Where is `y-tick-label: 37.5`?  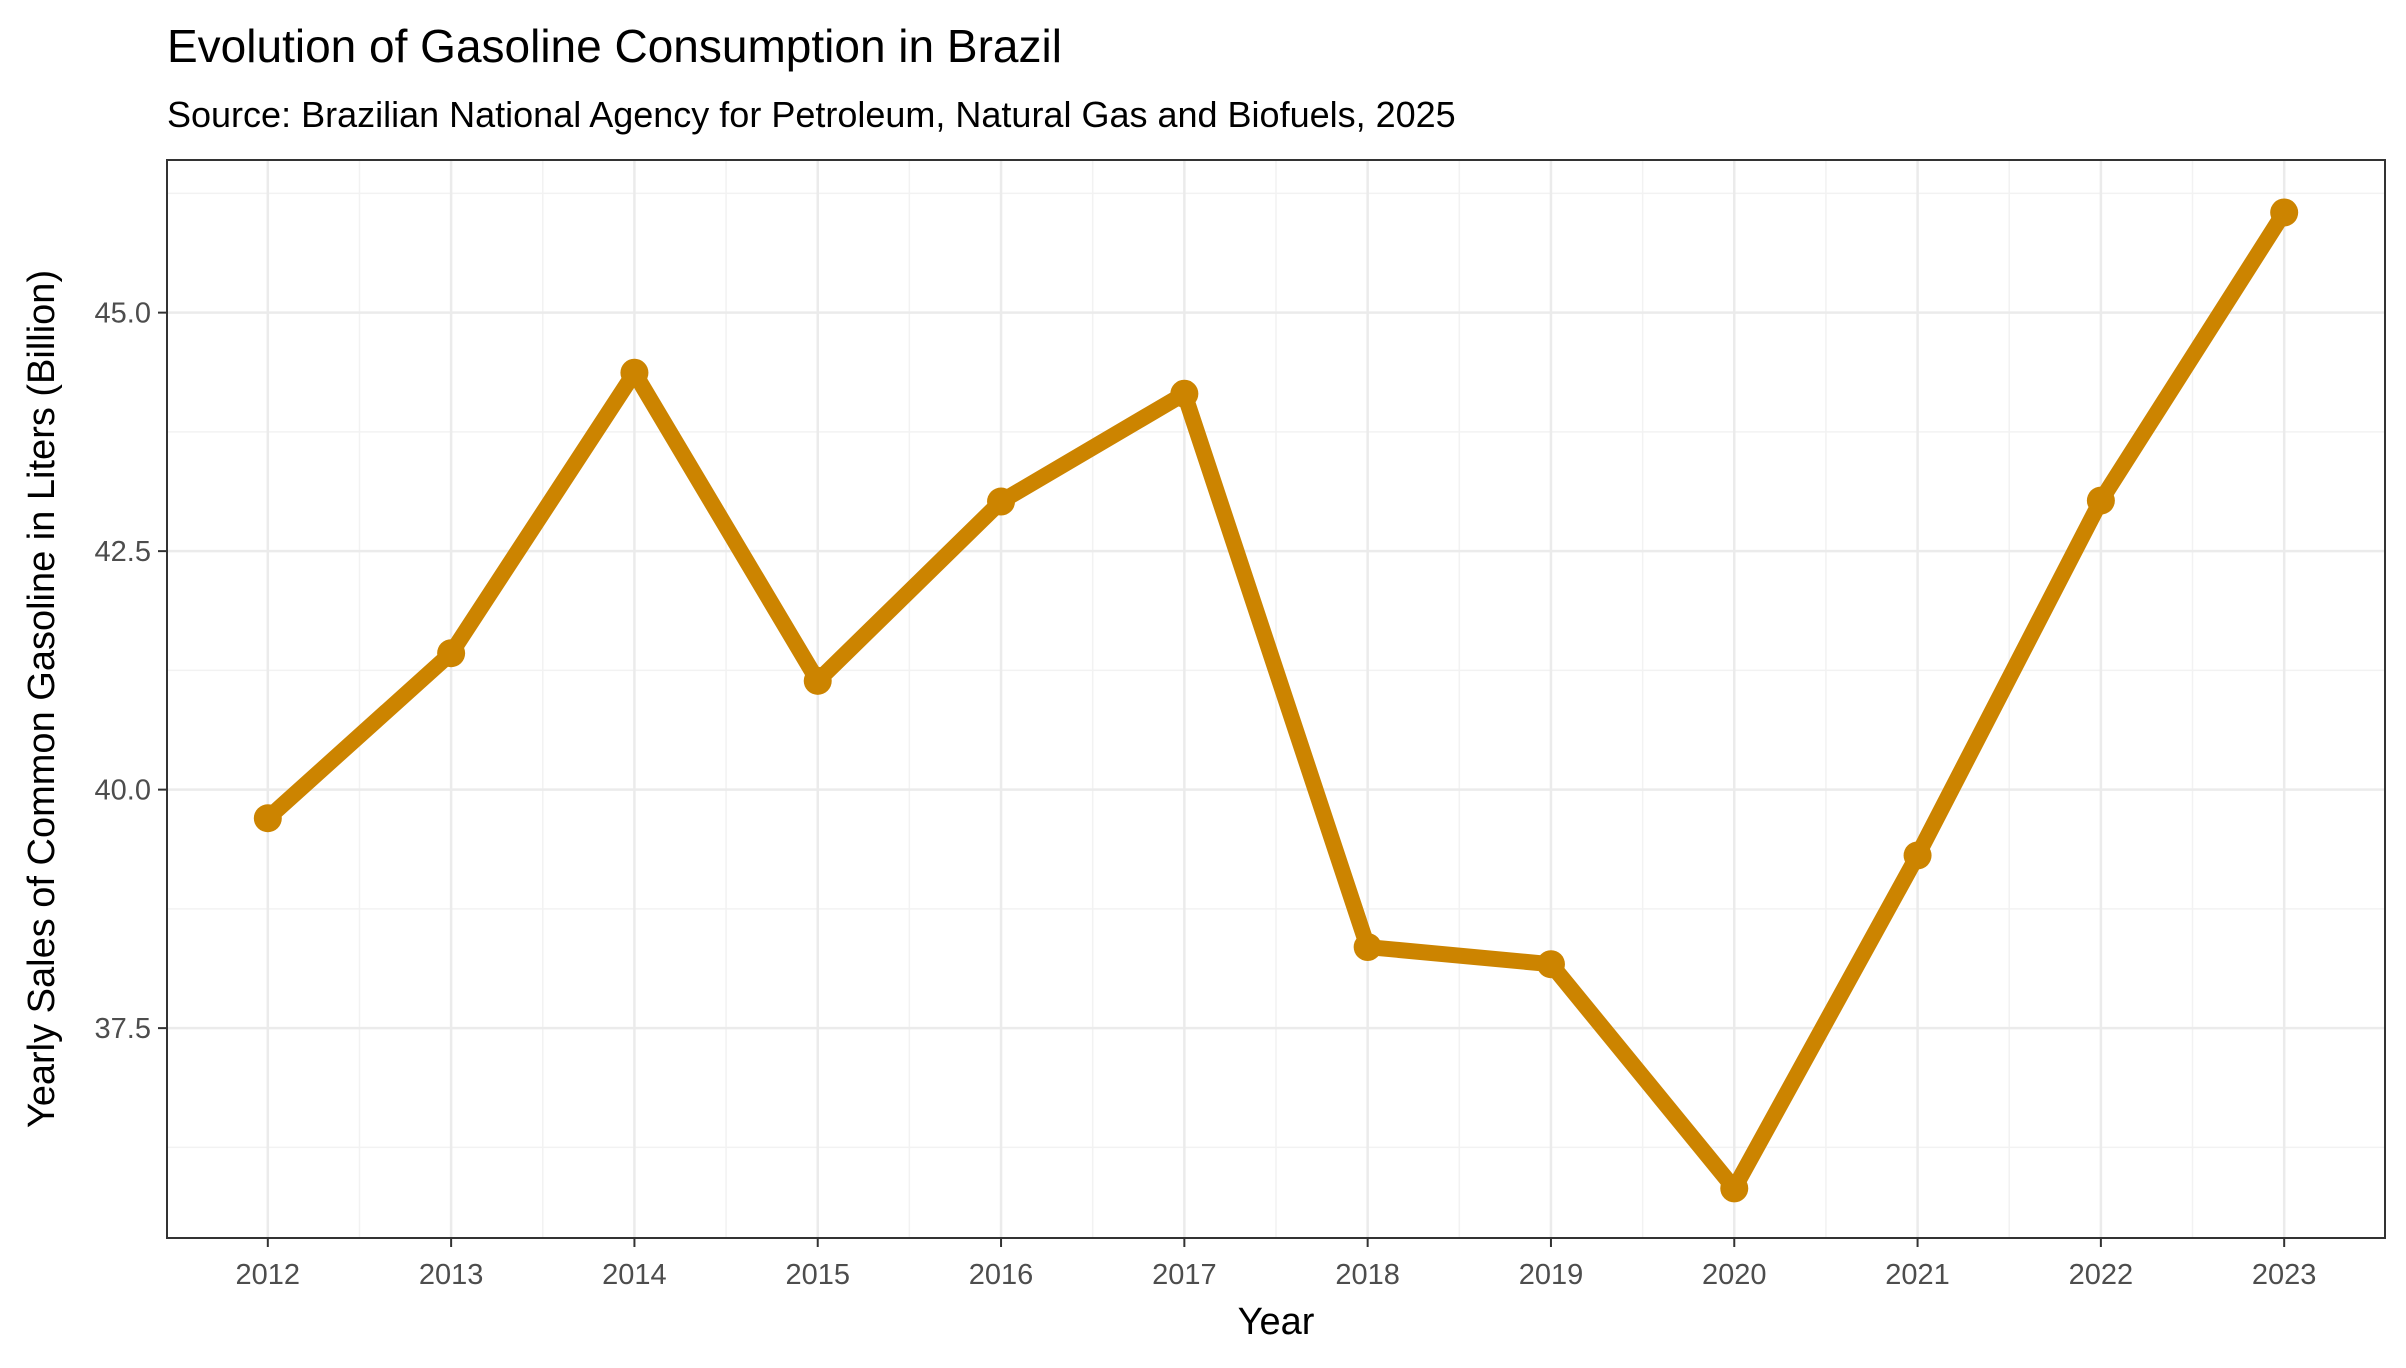 y-tick-label: 37.5 is located at coordinates (123, 1029).